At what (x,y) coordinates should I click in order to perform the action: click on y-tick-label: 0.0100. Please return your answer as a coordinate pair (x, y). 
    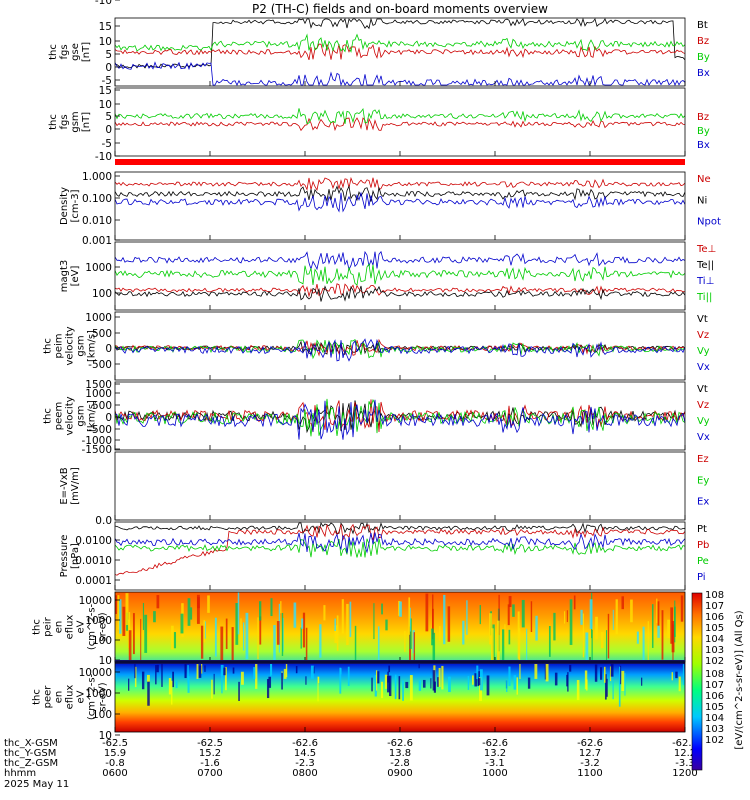
    Looking at the image, I should click on (93, 541).